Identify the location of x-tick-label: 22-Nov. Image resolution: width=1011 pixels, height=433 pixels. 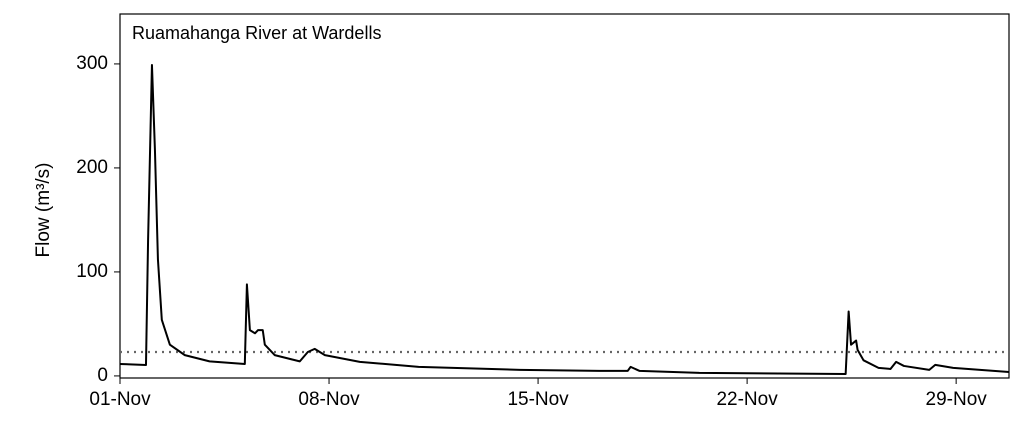
(747, 399).